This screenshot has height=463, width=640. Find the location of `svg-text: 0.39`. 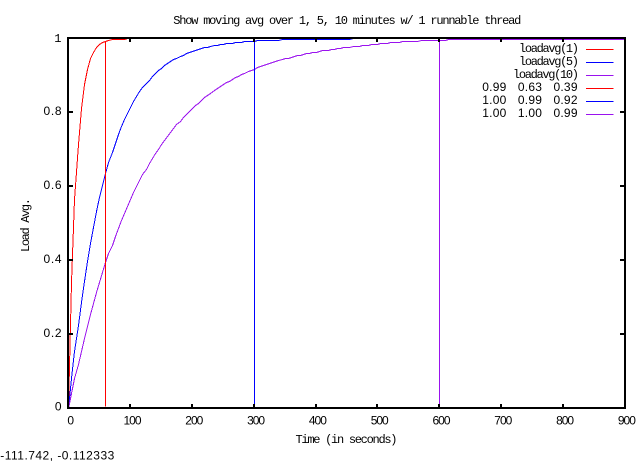

svg-text: 0.39 is located at coordinates (566, 87).